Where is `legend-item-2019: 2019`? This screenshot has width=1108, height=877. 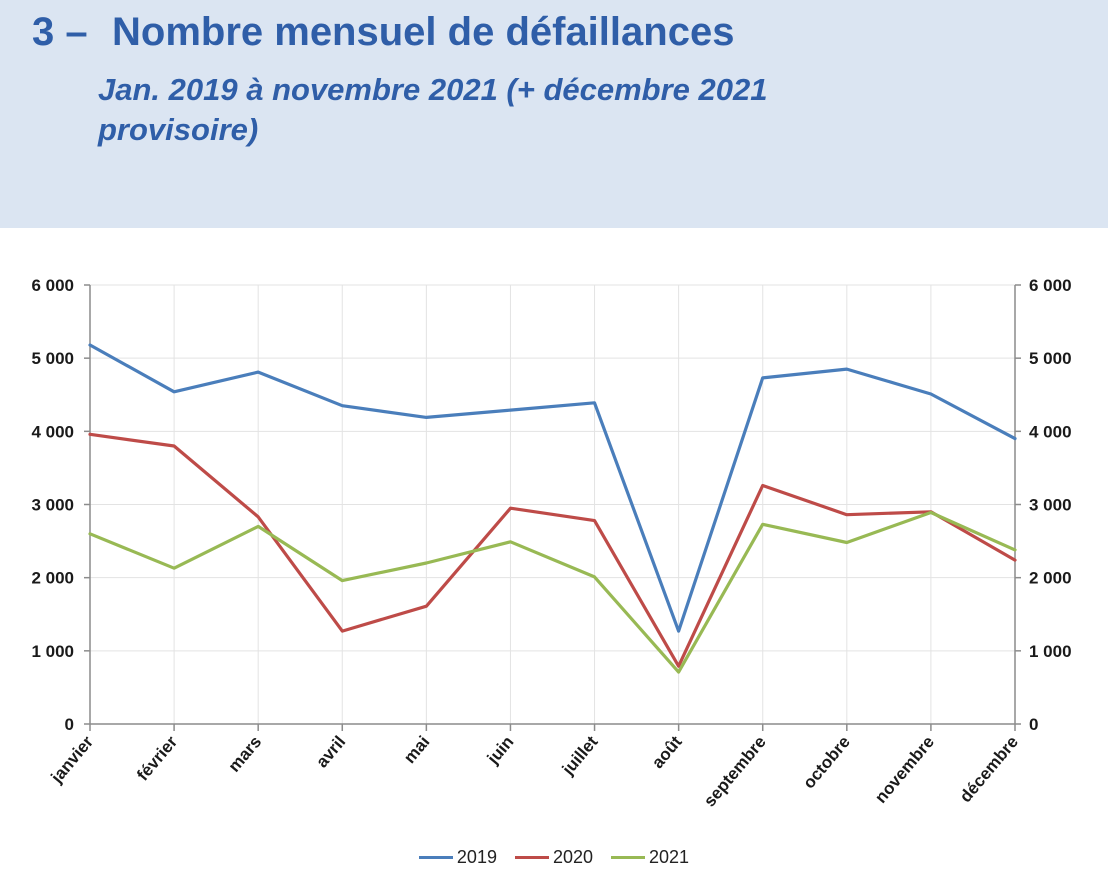
legend-item-2019: 2019 is located at coordinates (457, 857).